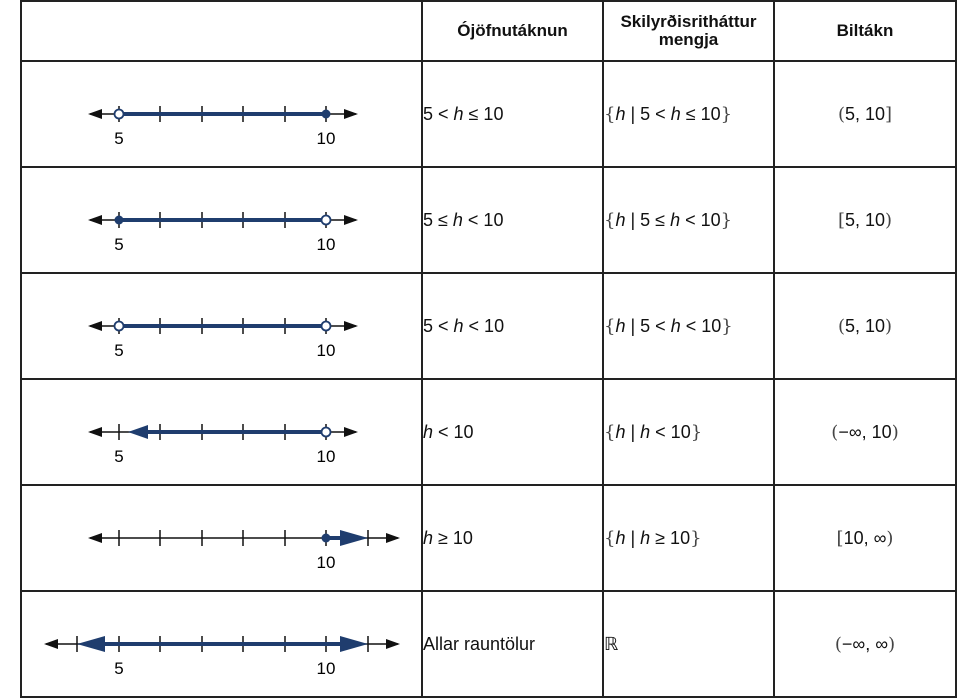  Describe the element at coordinates (688, 31) in the screenshot. I see `header-setbuilder: Skilyrðisritháttur mengja` at that location.